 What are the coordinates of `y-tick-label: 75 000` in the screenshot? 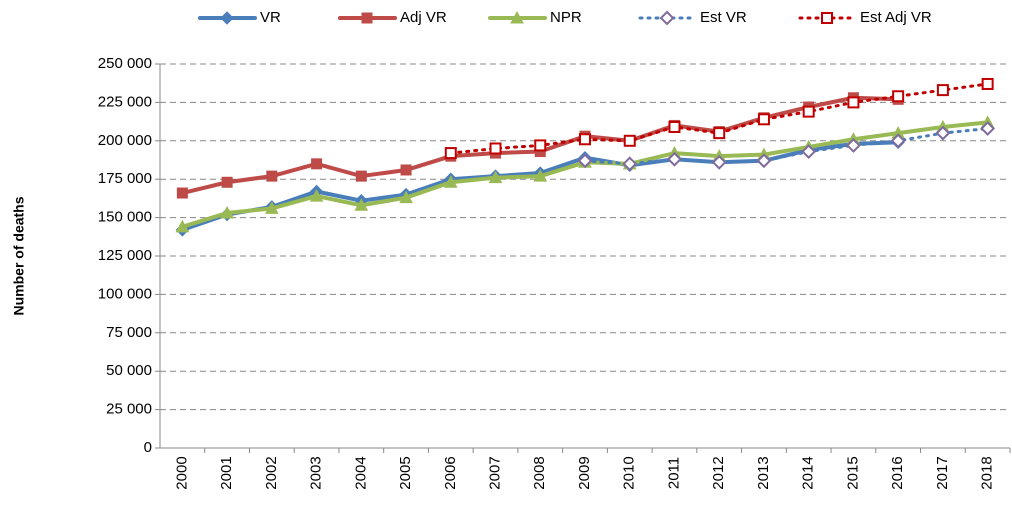 It's located at (129, 332).